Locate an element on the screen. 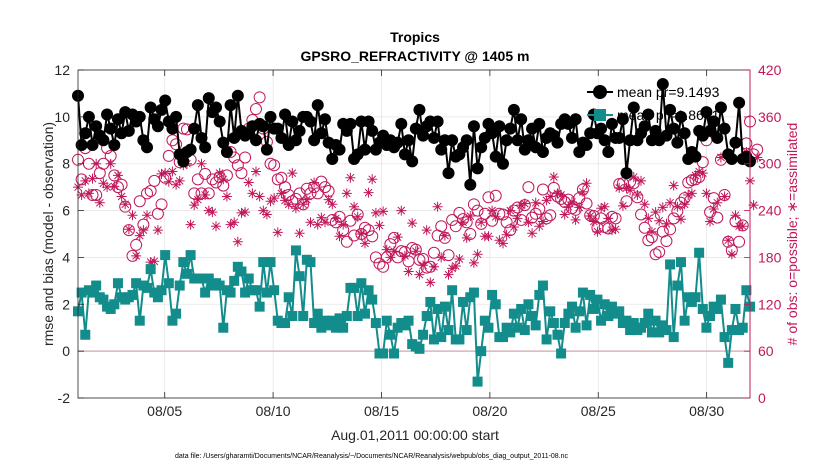 This screenshot has height=470, width=830. y2-tick-label: 420 is located at coordinates (770, 70).